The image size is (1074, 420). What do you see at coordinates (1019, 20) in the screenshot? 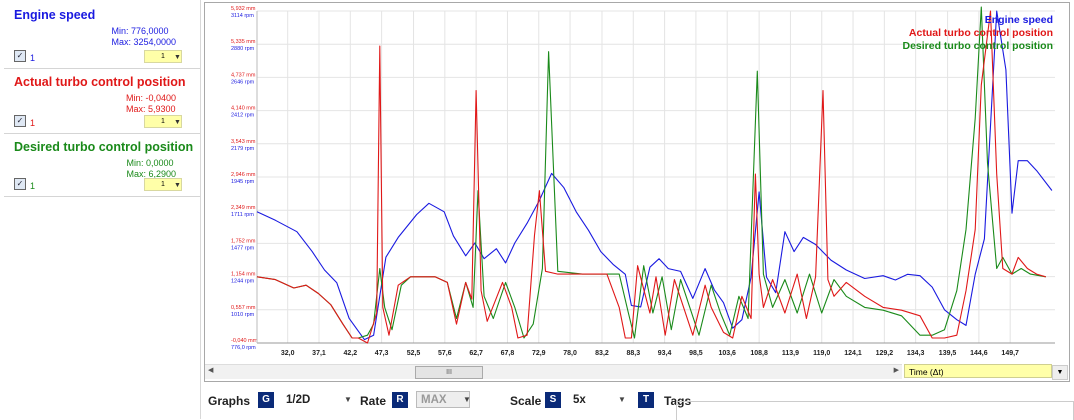
I see `legend-entry: Engine speed` at bounding box center [1019, 20].